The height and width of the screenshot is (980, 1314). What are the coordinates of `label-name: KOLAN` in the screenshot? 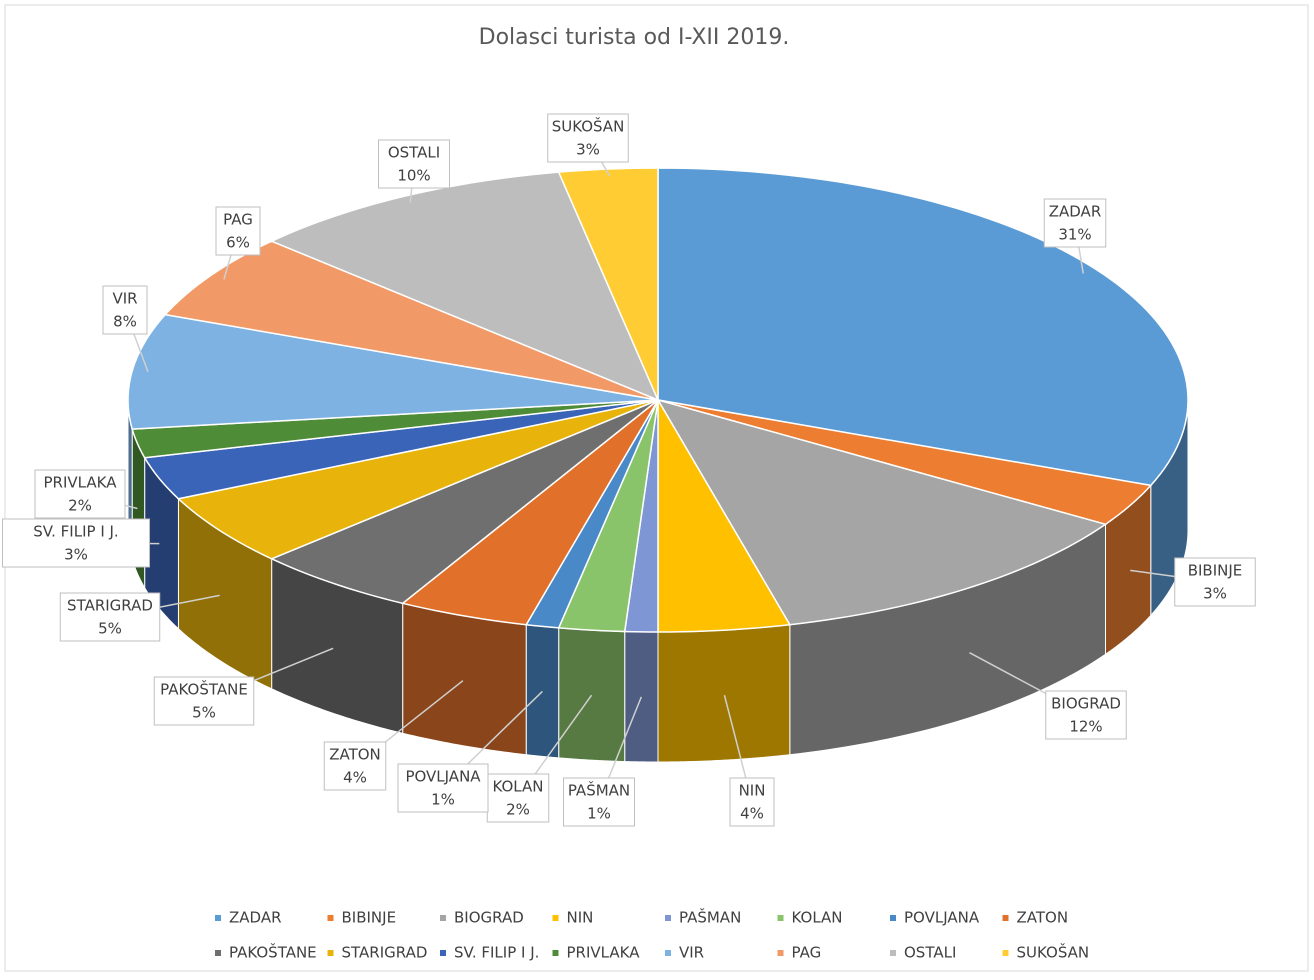 It's located at (517, 787).